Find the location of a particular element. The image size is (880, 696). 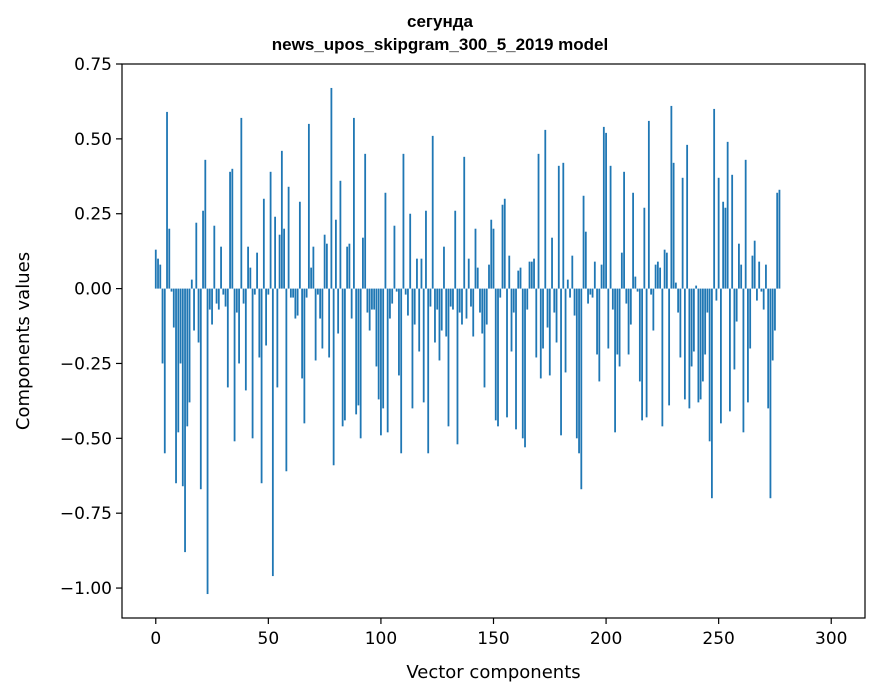

x-tick-label: 50 is located at coordinates (269, 639).